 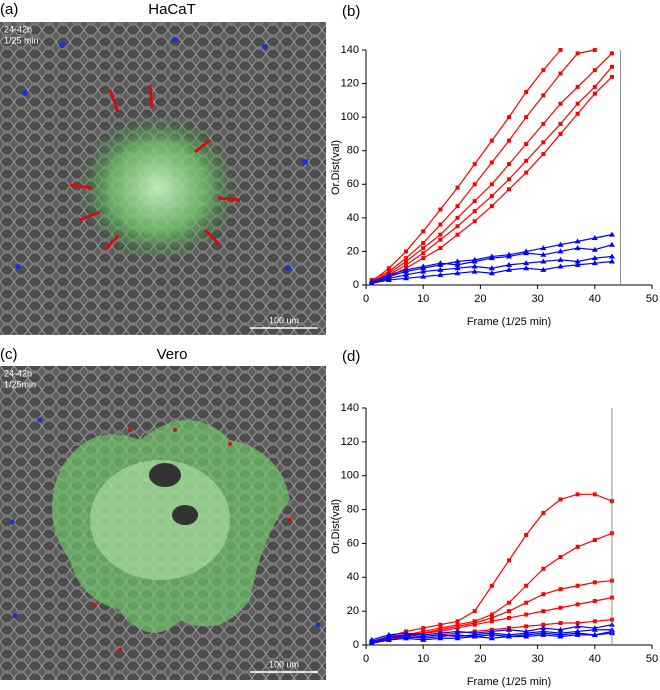 What do you see at coordinates (483, 165) in the screenshot?
I see `series-line` at bounding box center [483, 165].